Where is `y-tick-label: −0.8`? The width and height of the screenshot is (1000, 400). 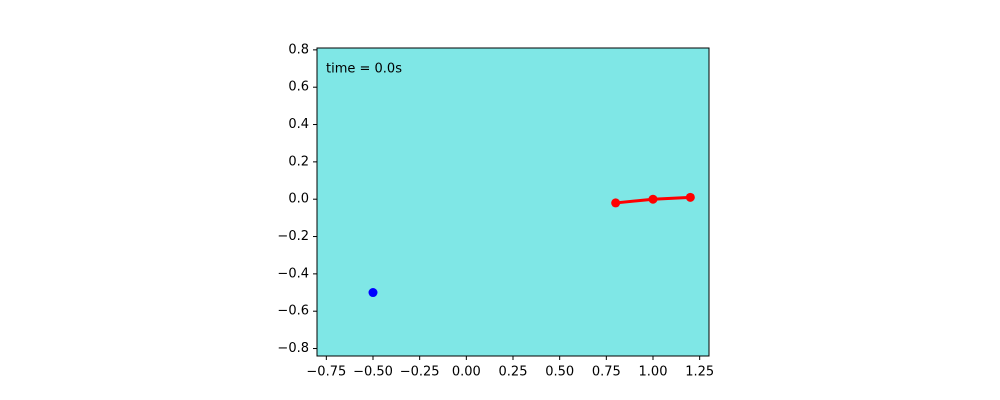 y-tick-label: −0.8 is located at coordinates (293, 348).